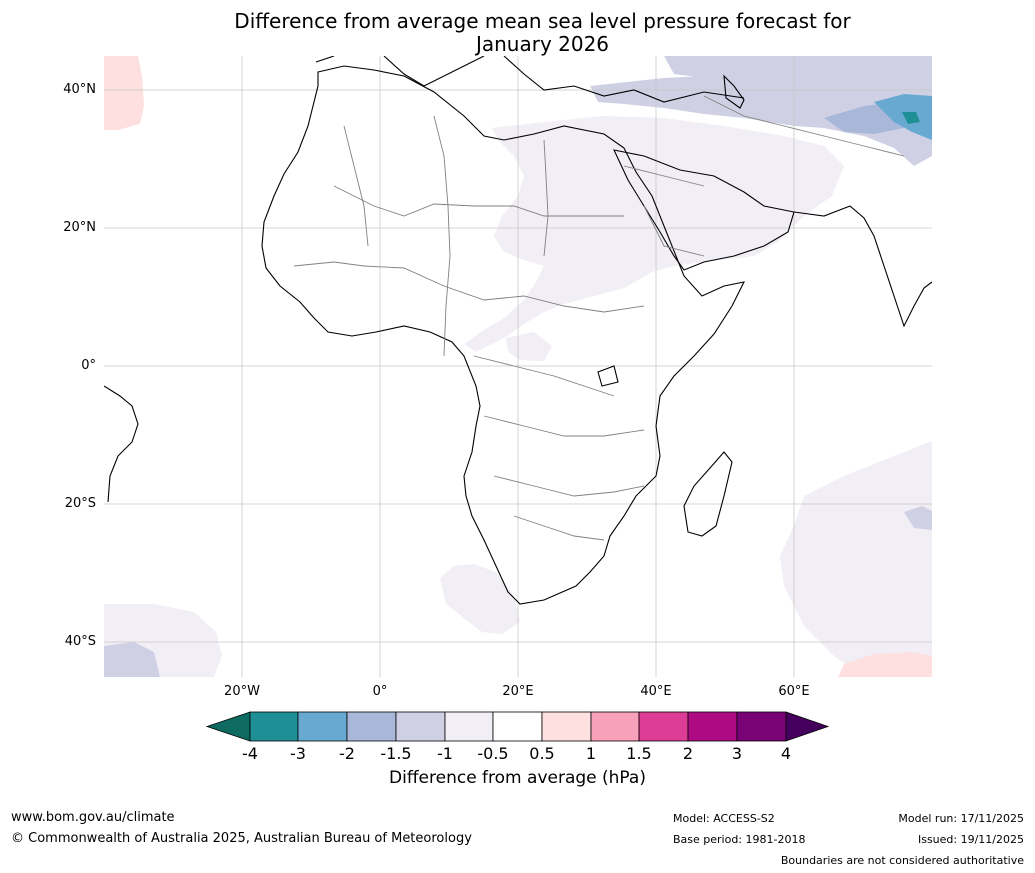  Describe the element at coordinates (250, 753) in the screenshot. I see `colorbar-tick-label: -4` at that location.